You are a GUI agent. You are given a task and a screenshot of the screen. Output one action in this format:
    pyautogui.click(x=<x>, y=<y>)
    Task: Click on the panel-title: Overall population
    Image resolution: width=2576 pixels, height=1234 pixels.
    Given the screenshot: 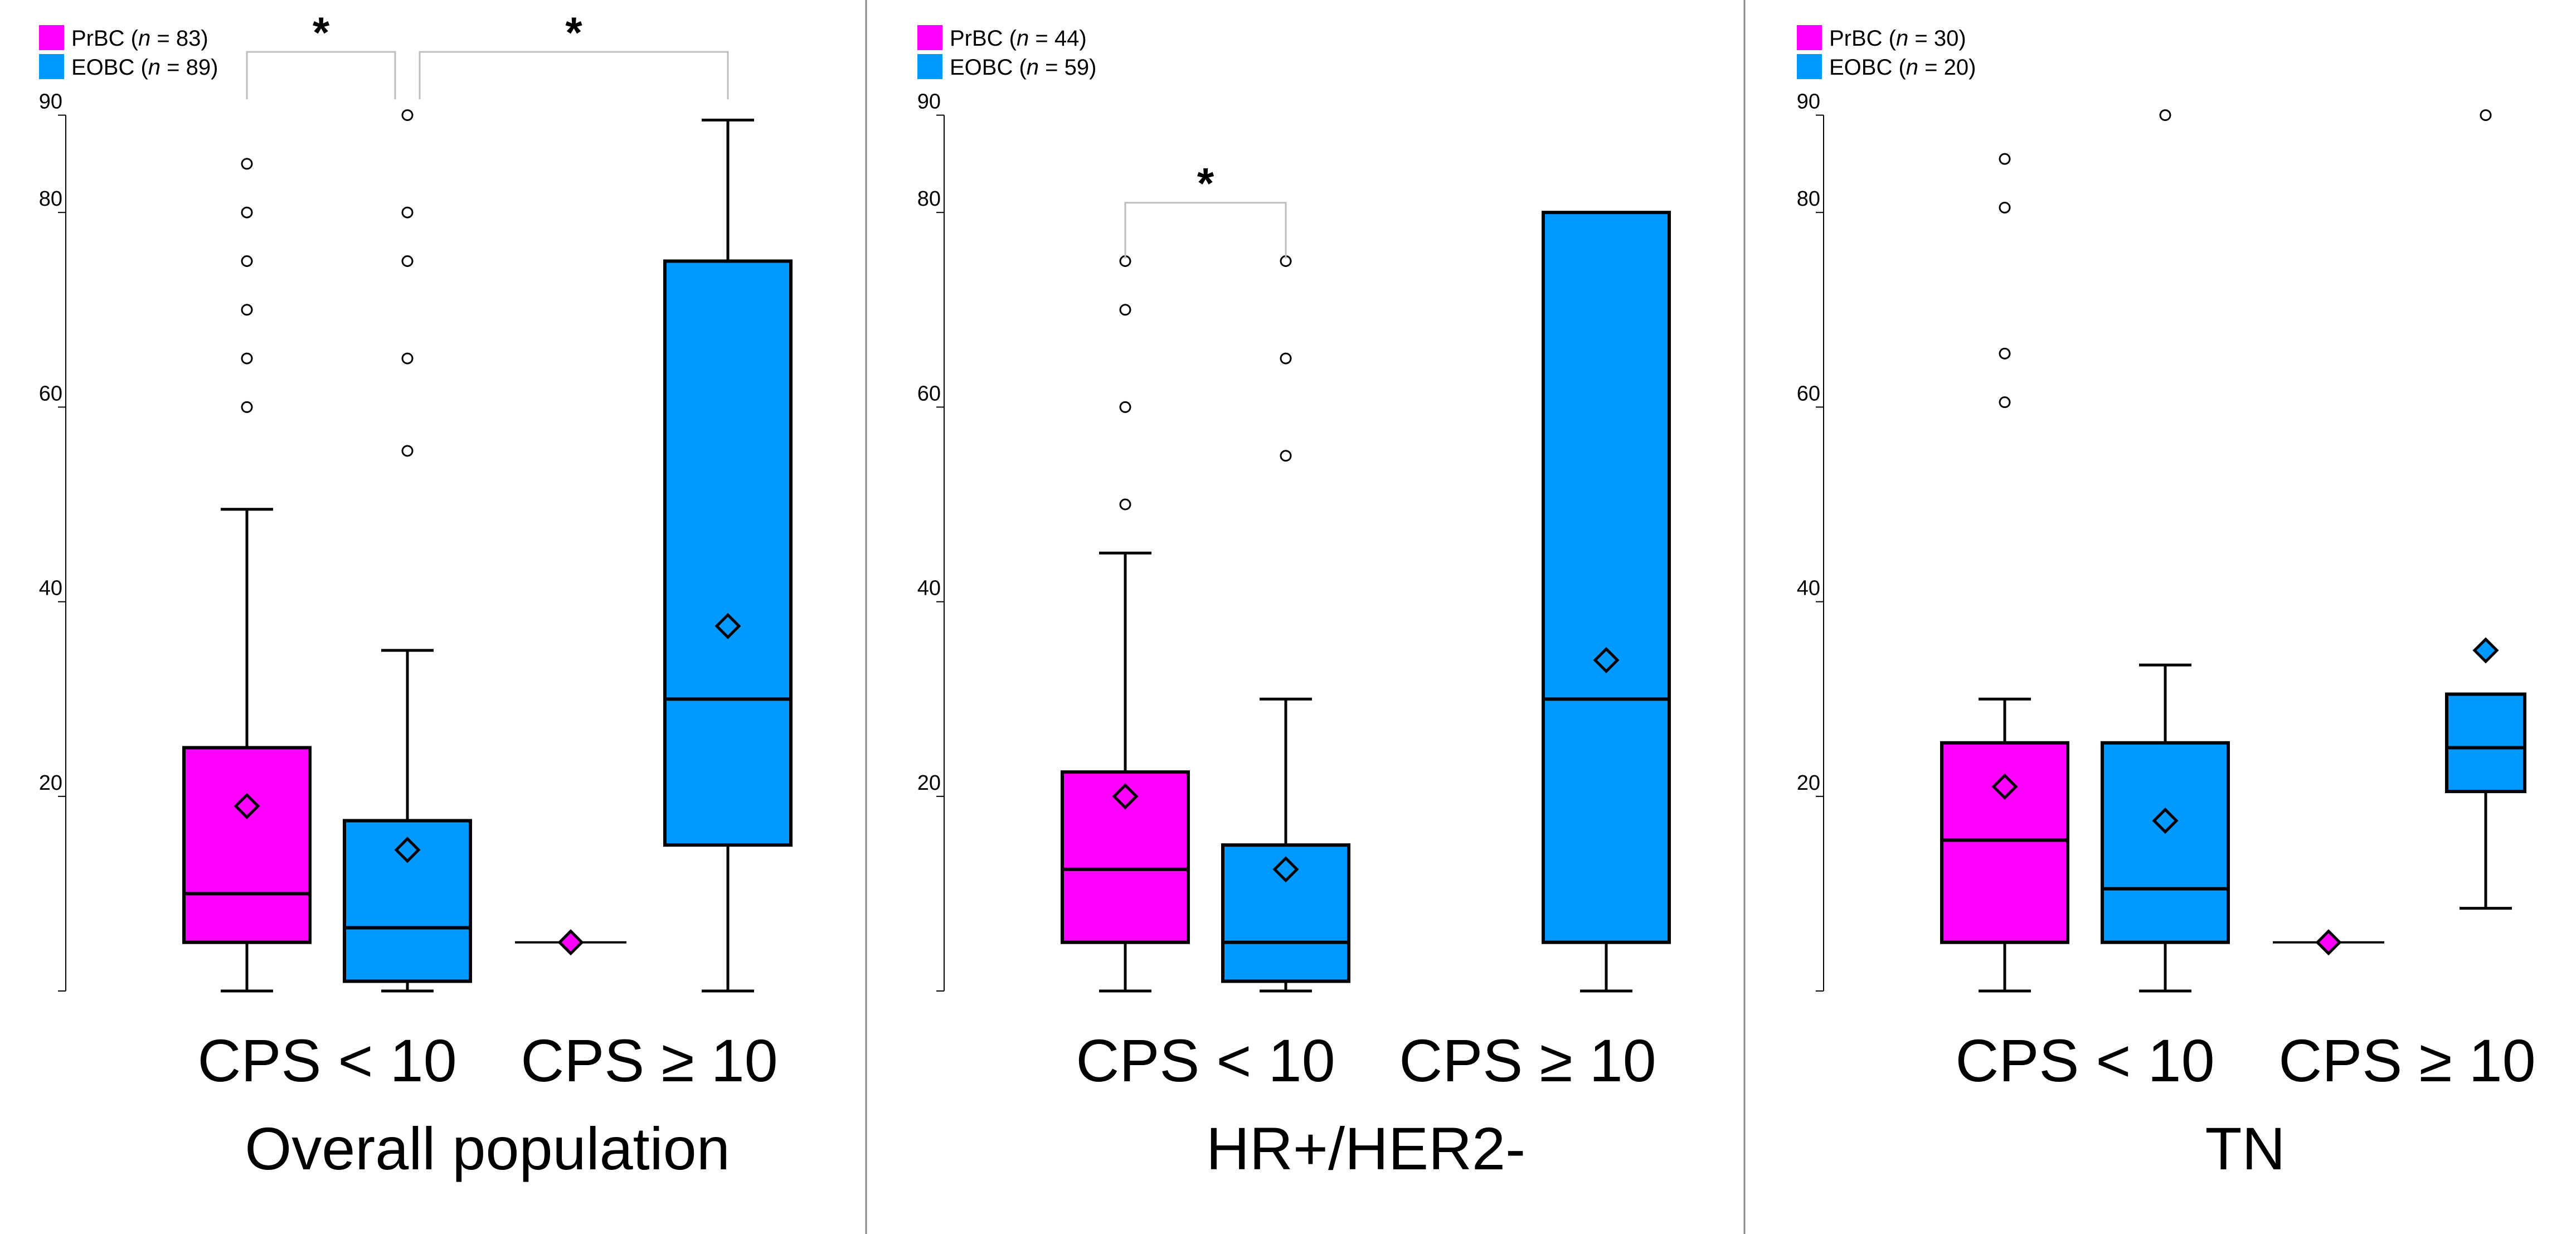 What is the action you would take?
    pyautogui.click(x=488, y=1148)
    